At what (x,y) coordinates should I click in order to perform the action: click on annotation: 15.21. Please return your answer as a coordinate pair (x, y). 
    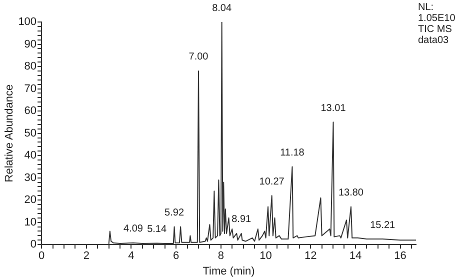
    Looking at the image, I should click on (383, 225).